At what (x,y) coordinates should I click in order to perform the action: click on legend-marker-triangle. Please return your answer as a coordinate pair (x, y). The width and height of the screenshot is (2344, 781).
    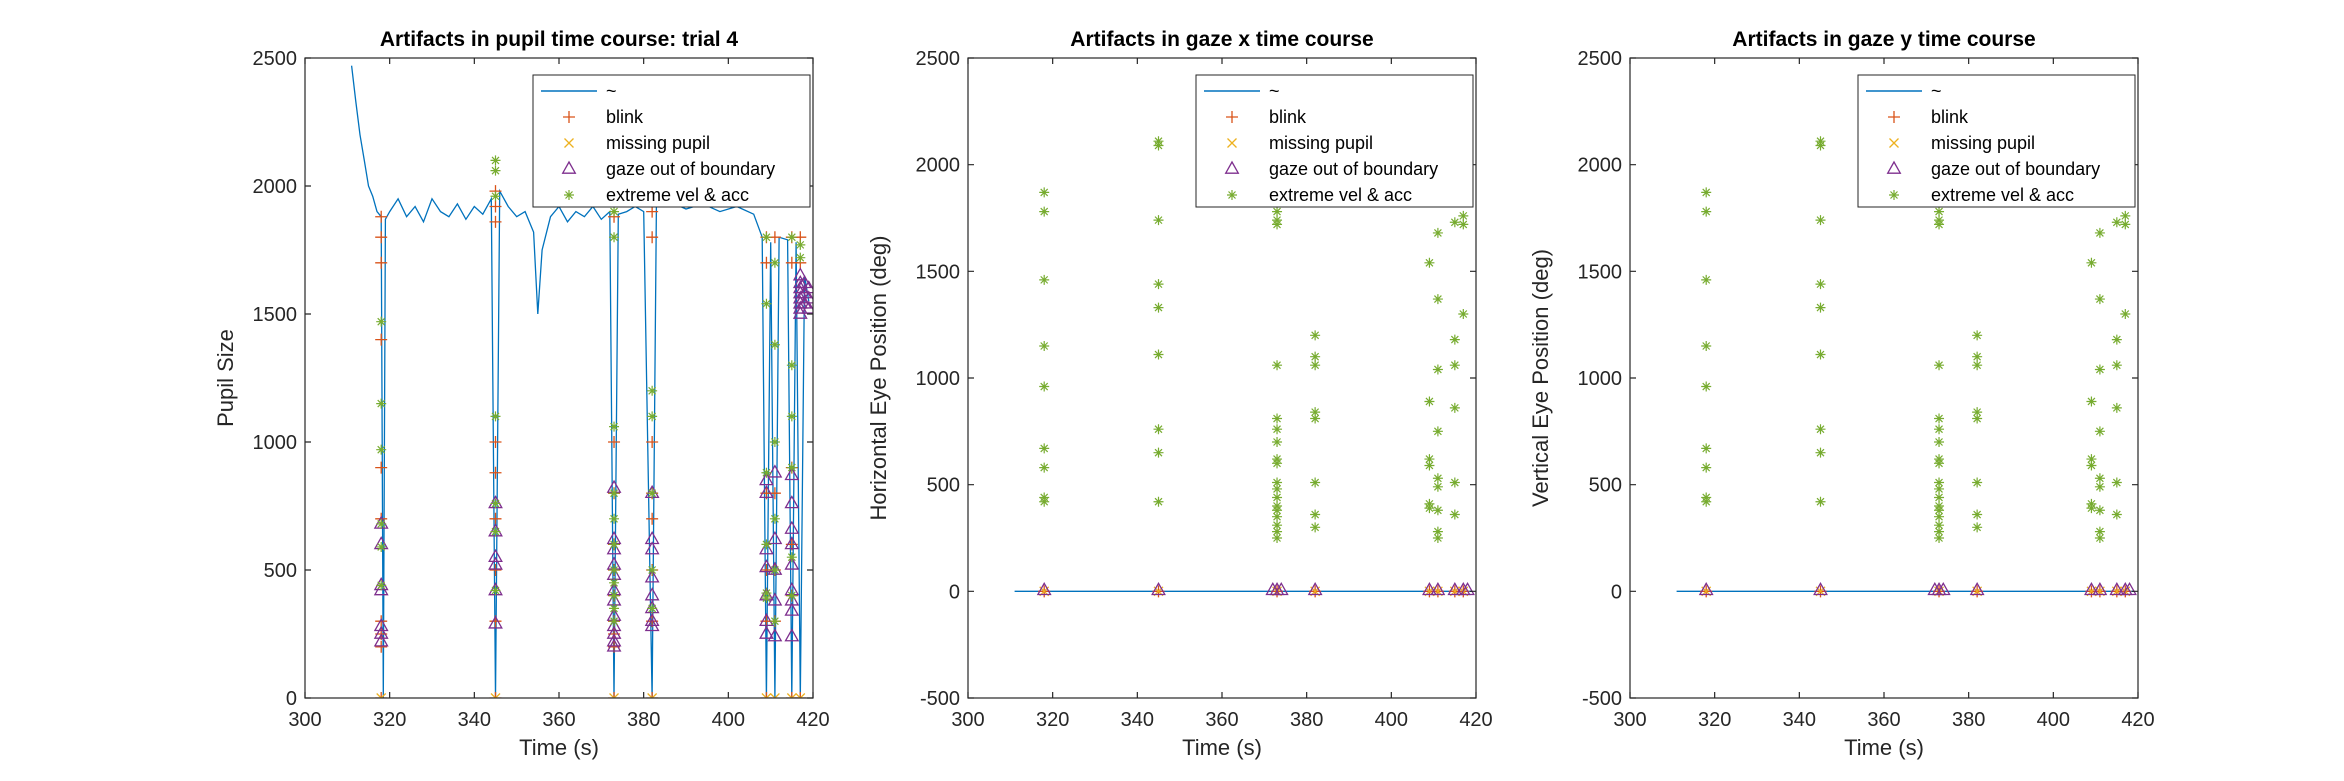
    Looking at the image, I should click on (1894, 167).